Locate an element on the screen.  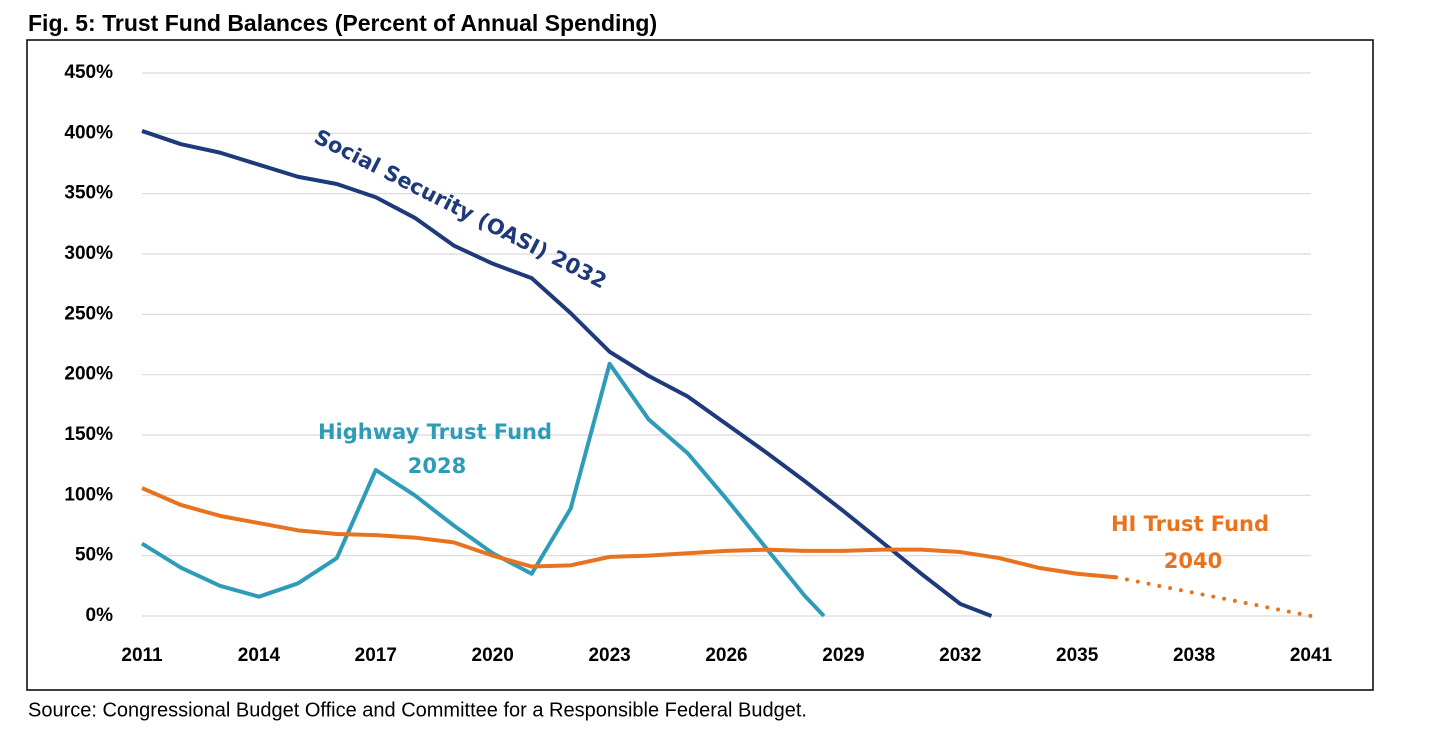
y-tick-label: 200% is located at coordinates (88, 374).